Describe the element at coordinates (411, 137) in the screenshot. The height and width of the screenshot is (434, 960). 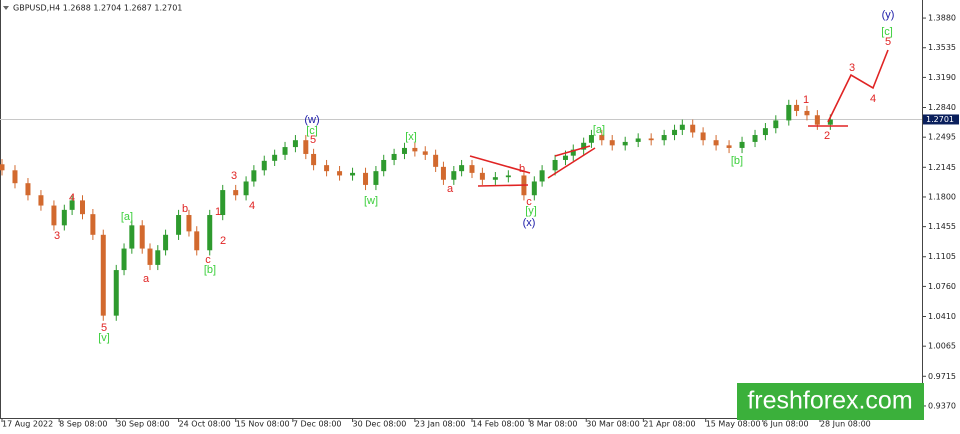
I see `wave-label: [x]` at that location.